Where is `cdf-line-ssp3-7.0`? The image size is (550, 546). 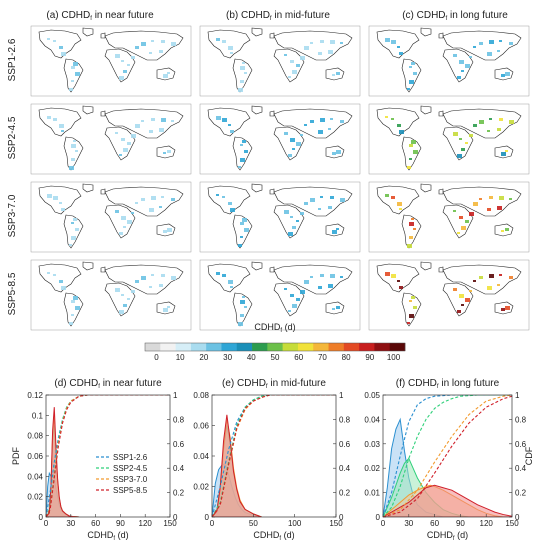 cdf-line-ssp3-7.0 is located at coordinates (447, 456).